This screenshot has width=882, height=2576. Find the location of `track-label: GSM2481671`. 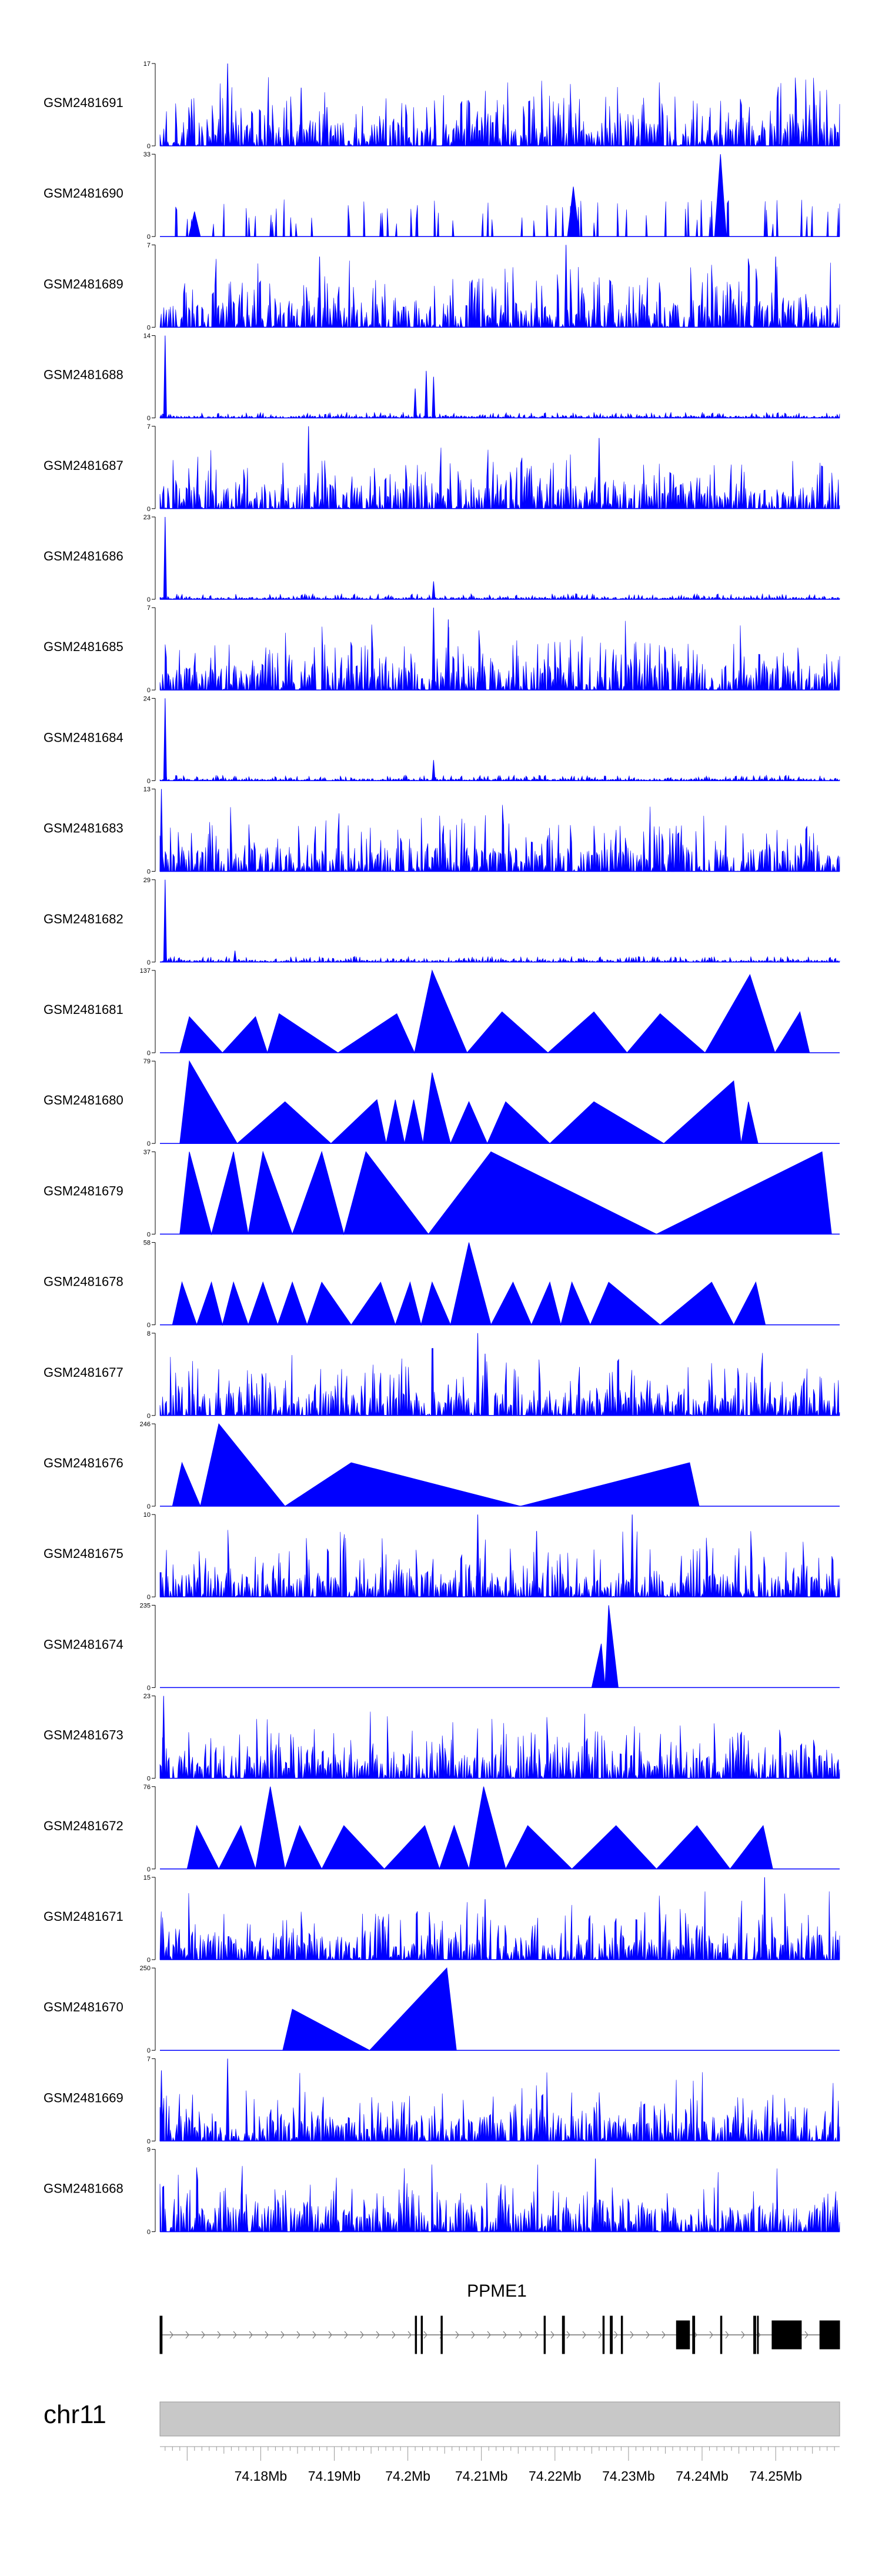

track-label: GSM2481671 is located at coordinates (83, 1916).